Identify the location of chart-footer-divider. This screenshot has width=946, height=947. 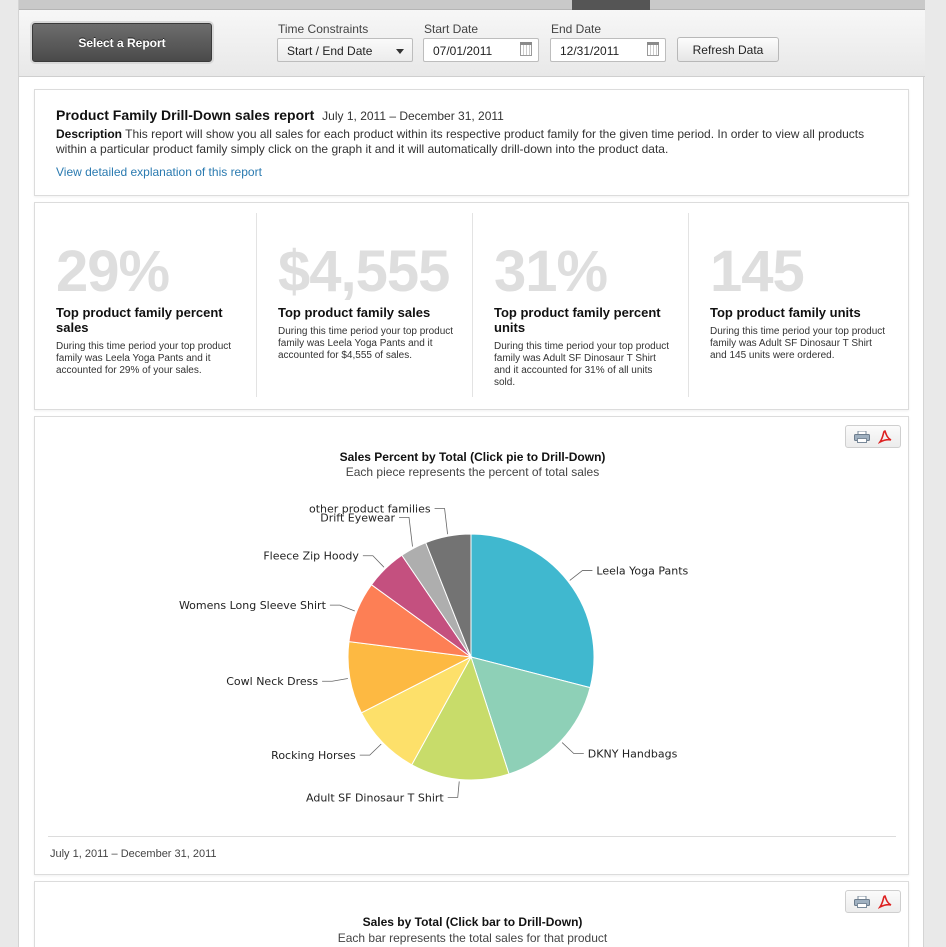
(472, 836).